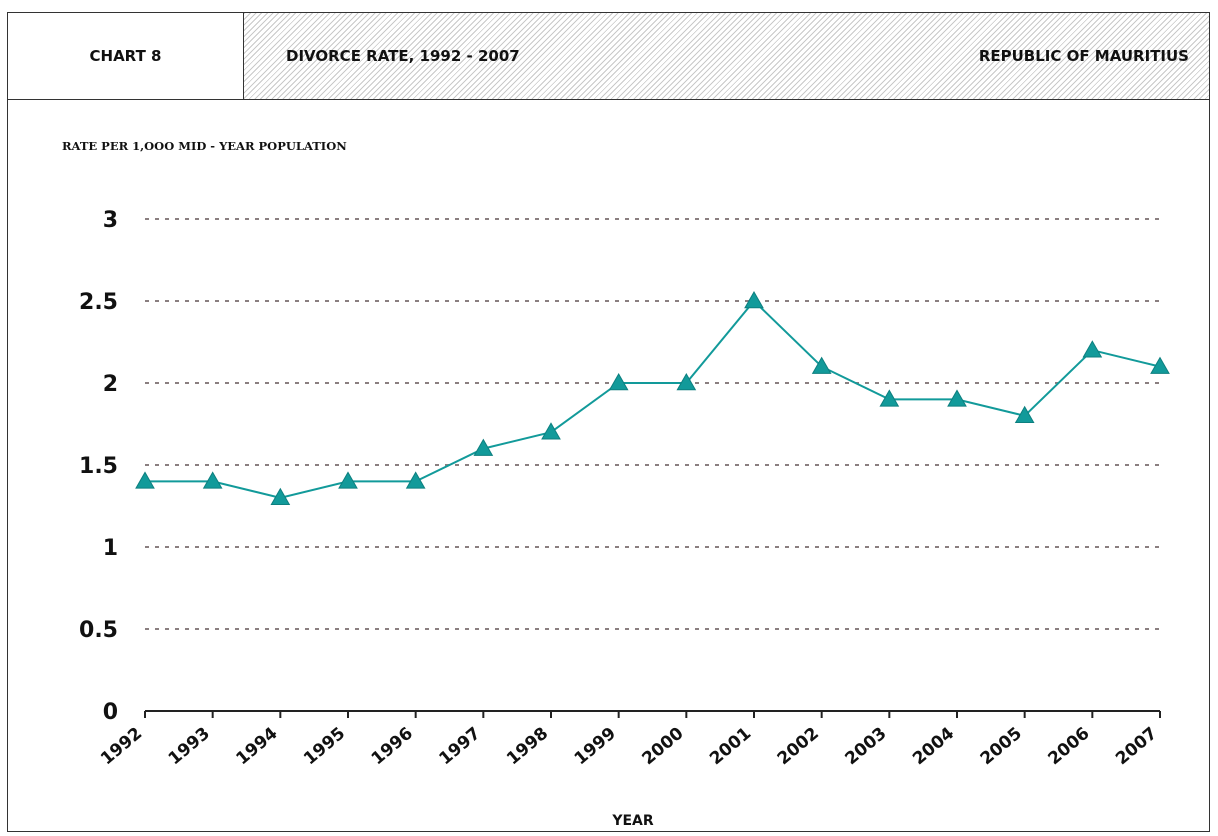 The height and width of the screenshot is (836, 1218). What do you see at coordinates (110, 384) in the screenshot?
I see `y-tick-label: 2` at bounding box center [110, 384].